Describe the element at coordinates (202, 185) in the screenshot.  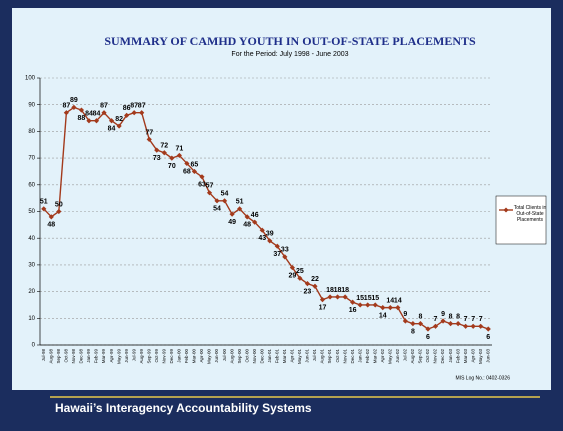
I see `data-label: 63` at that location.